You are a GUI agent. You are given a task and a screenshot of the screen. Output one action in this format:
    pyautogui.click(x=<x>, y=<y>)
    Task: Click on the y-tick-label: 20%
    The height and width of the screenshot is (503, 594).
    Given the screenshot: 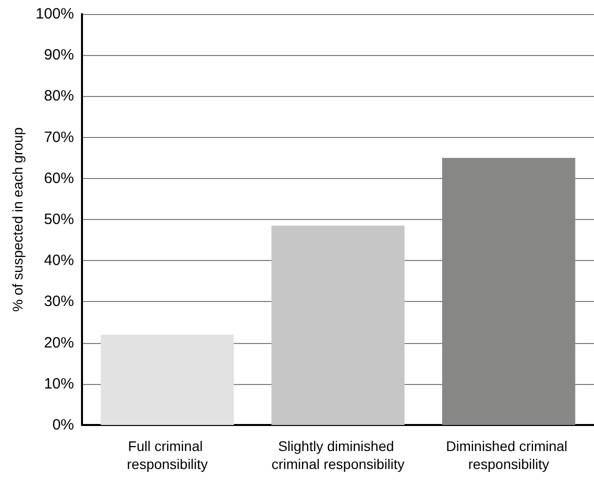 What is the action you would take?
    pyautogui.click(x=59, y=343)
    